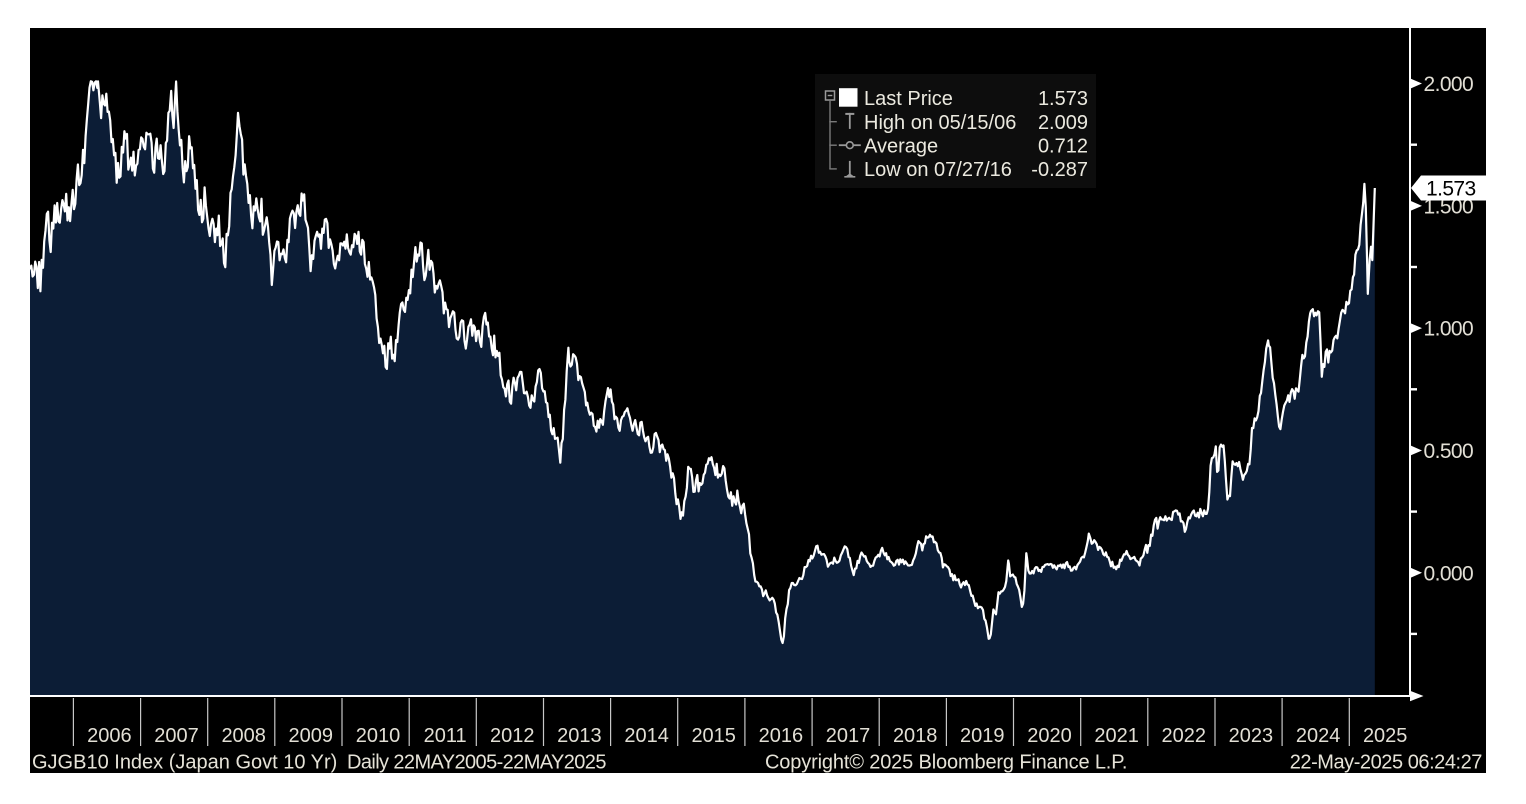 The height and width of the screenshot is (804, 1526). What do you see at coordinates (848, 736) in the screenshot?
I see `svg-text: 2017` at bounding box center [848, 736].